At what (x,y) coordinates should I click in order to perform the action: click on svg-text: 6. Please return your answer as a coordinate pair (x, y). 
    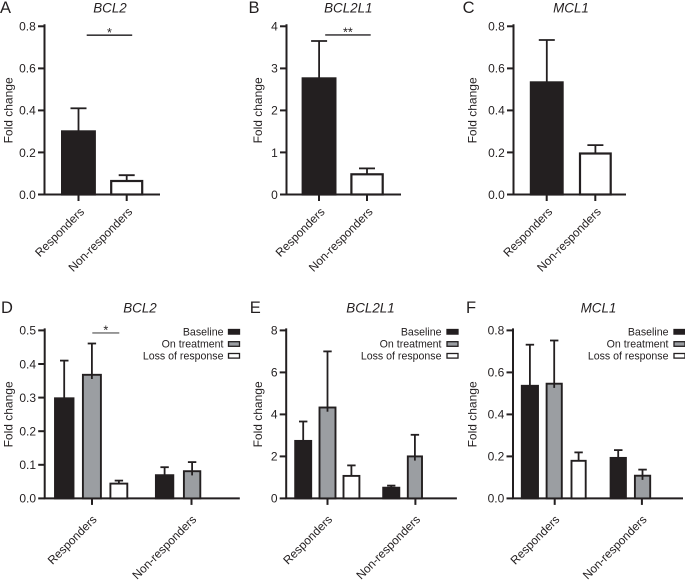
    Looking at the image, I should click on (274, 373).